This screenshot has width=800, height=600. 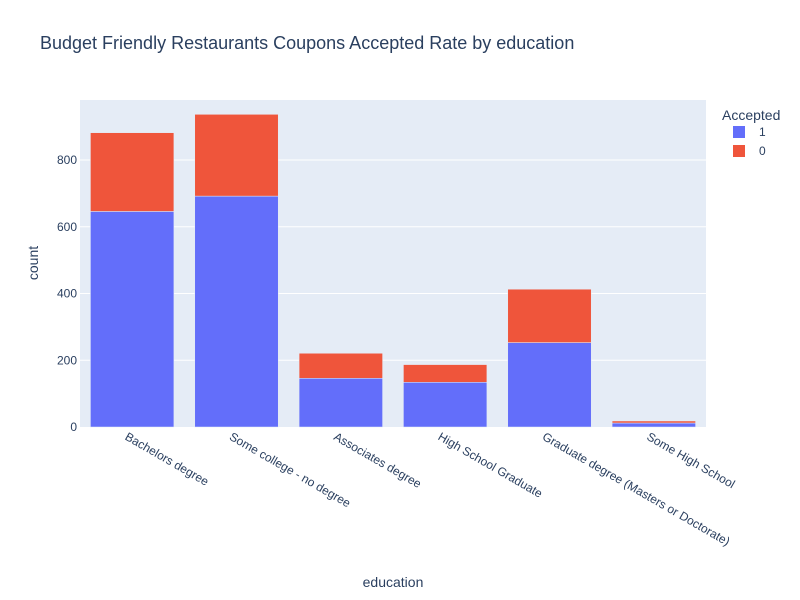 What do you see at coordinates (393, 582) in the screenshot?
I see `x-axis-label: education` at bounding box center [393, 582].